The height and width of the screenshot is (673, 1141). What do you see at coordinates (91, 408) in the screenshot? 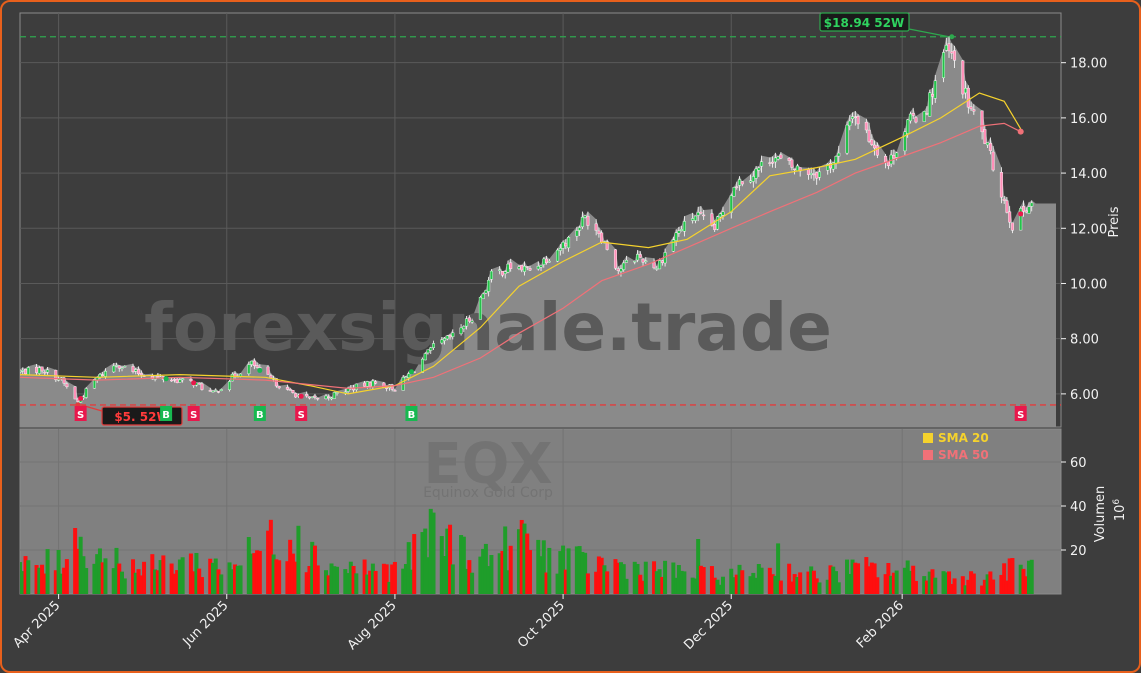
I see `low-52w-arrow` at bounding box center [91, 408].